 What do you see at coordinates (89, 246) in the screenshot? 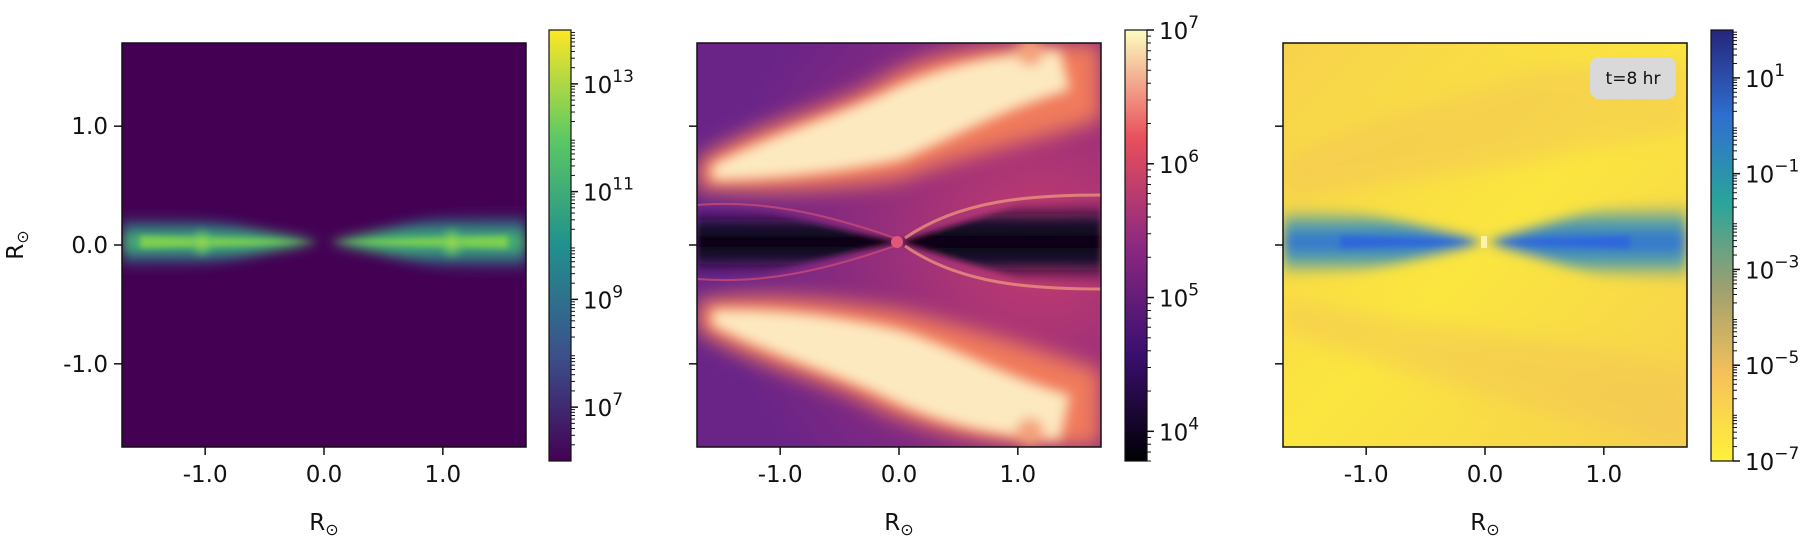
I see `y-tick-label: 0.0` at bounding box center [89, 246].